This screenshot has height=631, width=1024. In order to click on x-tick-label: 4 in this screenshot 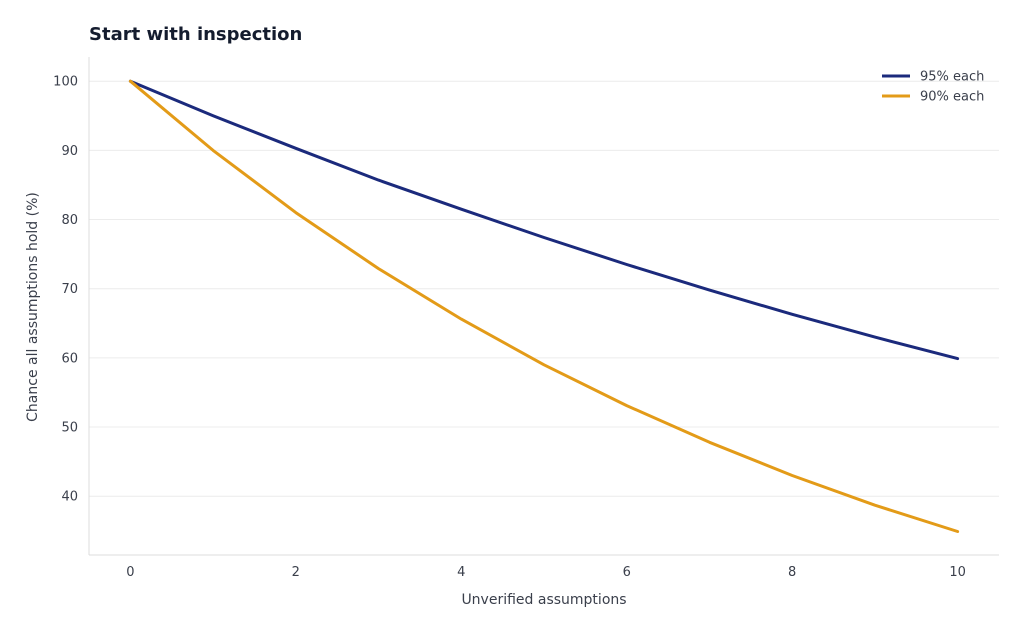, I will do `click(461, 572)`.